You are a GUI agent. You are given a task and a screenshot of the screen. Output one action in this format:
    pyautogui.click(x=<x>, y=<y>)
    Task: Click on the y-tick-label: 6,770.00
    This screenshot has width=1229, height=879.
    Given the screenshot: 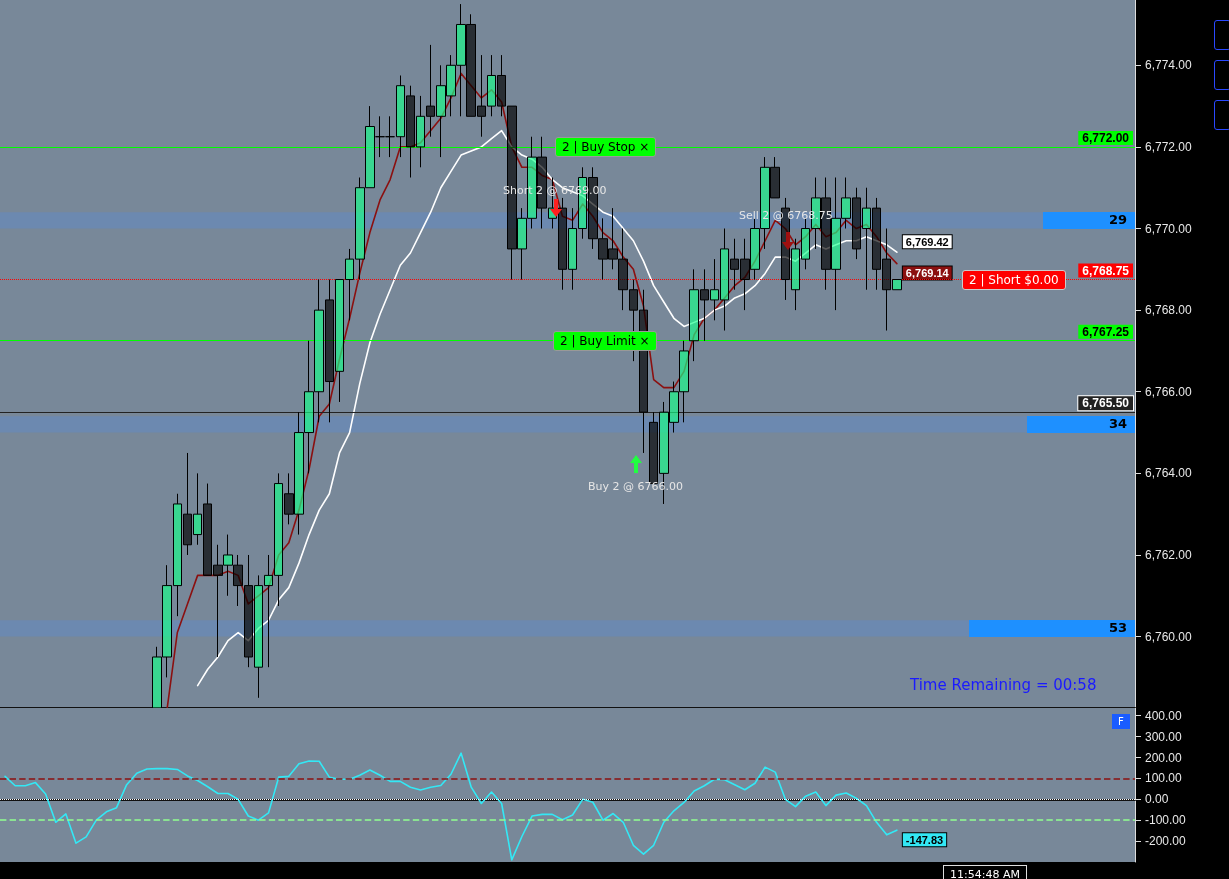 What is the action you would take?
    pyautogui.click(x=1169, y=228)
    